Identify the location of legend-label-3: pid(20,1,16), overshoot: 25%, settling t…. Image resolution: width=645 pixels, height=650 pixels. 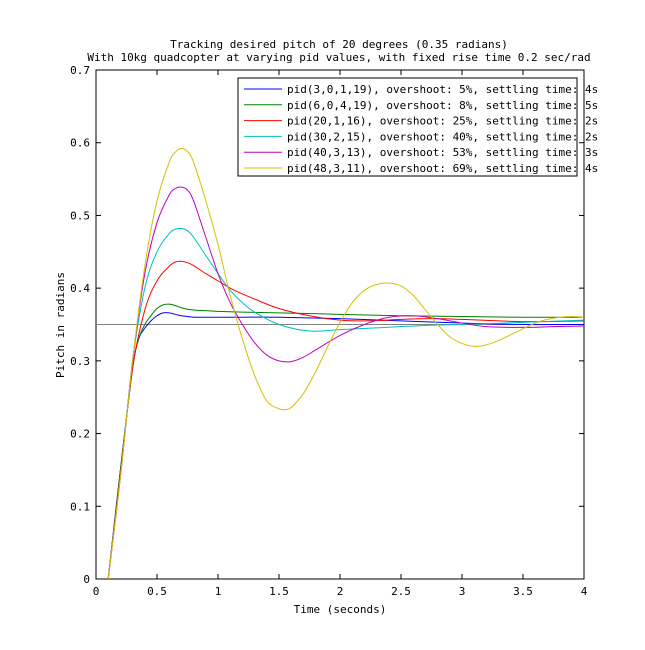
(442, 121).